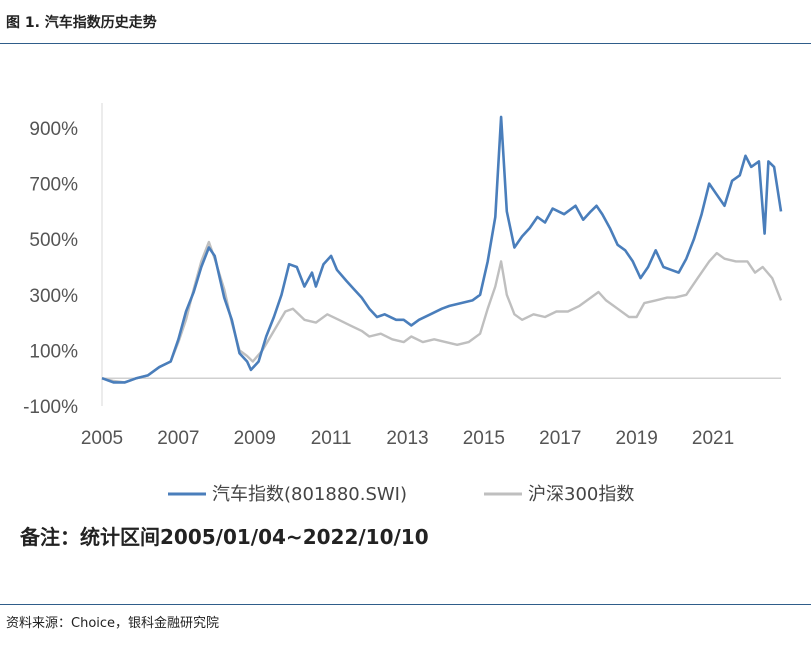 The image size is (811, 648). I want to click on legend: 汽车指数(801880.SWI) 沪深300指数, so click(401, 494).